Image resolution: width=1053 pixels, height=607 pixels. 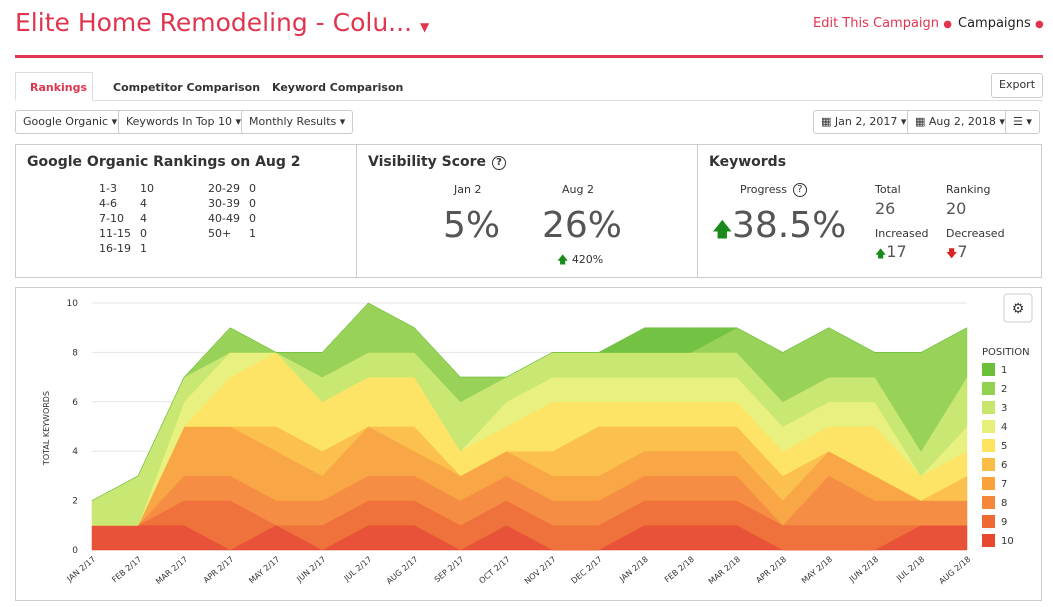 What do you see at coordinates (1004, 427) in the screenshot?
I see `legend-label: 4` at bounding box center [1004, 427].